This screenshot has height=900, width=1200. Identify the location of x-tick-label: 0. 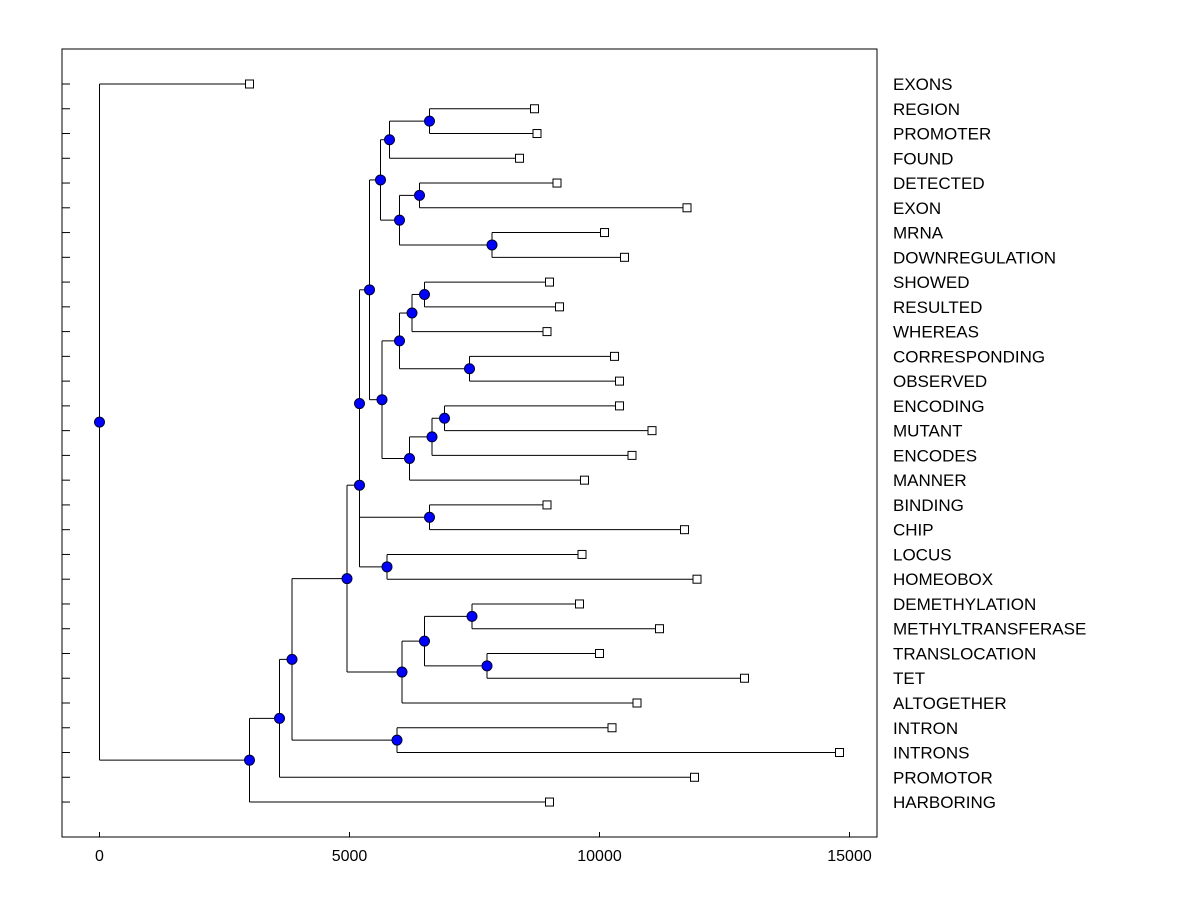
(99, 856).